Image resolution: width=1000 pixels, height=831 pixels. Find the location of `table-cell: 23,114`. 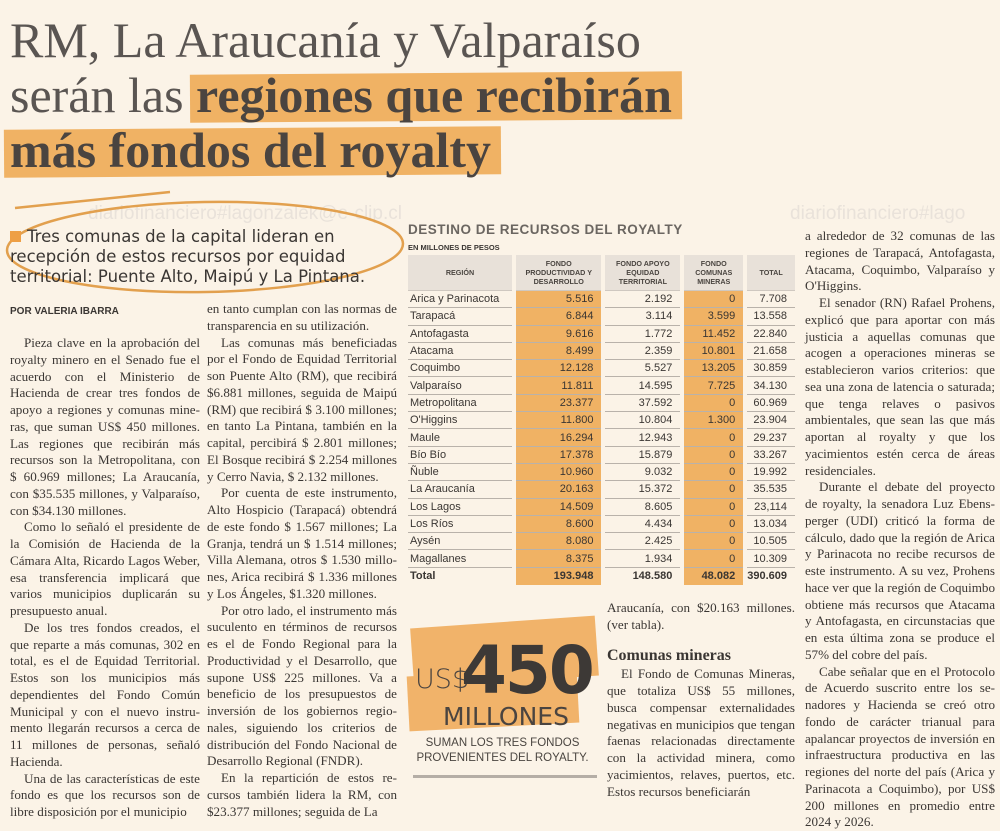

table-cell: 23,114 is located at coordinates (771, 507).